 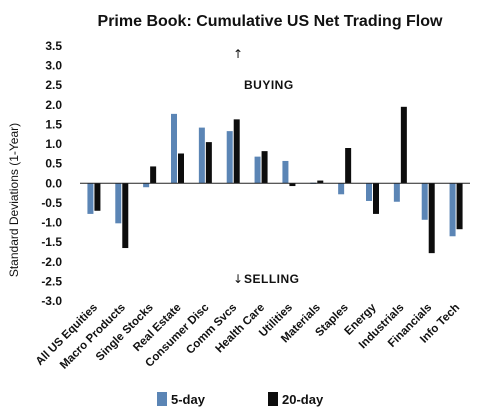 What do you see at coordinates (459, 206) in the screenshot?
I see `bar-20-day-info-tech` at bounding box center [459, 206].